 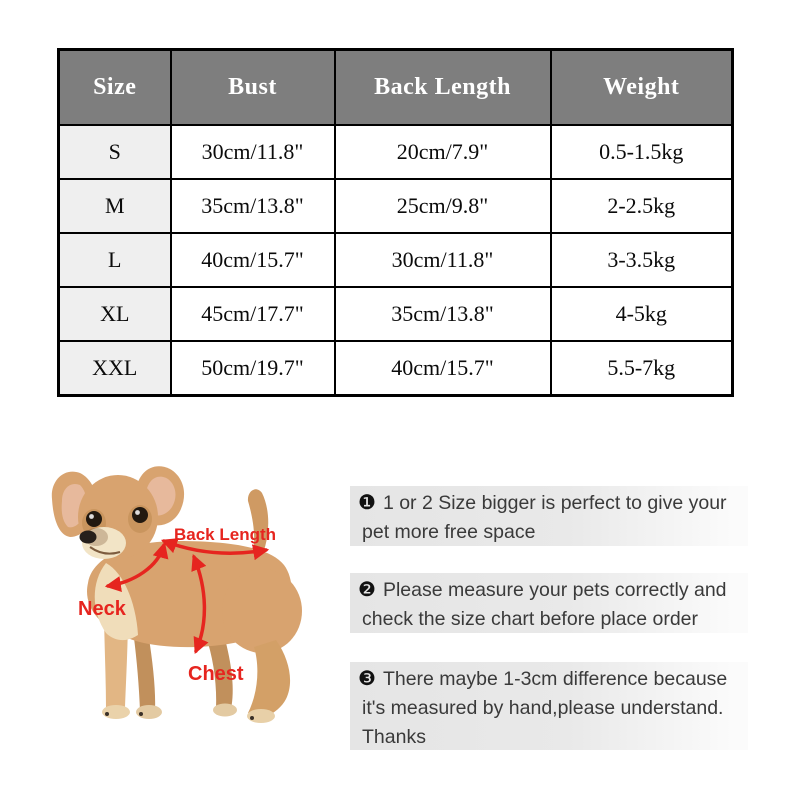 What do you see at coordinates (136, 566) in the screenshot?
I see `neck-arrow` at bounding box center [136, 566].